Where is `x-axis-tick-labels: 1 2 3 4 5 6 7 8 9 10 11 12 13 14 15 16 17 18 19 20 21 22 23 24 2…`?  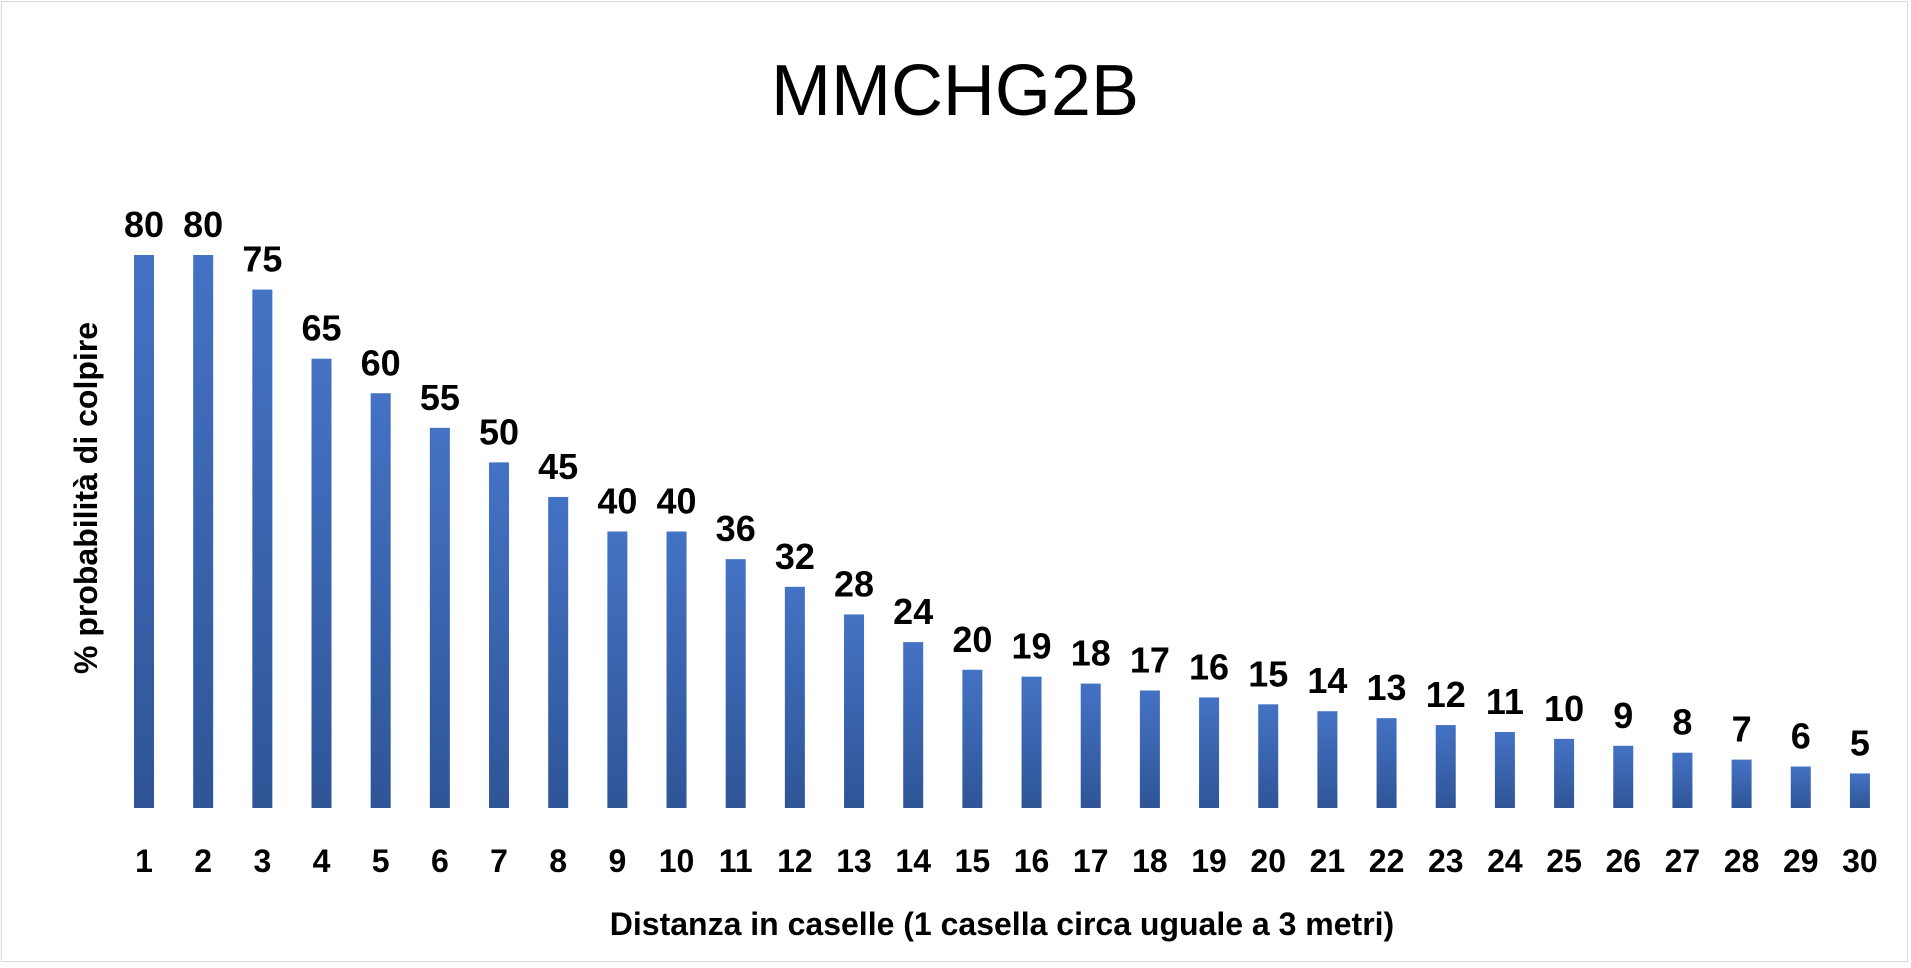 x-axis-tick-labels: 1 2 3 4 5 6 7 8 9 10 11 12 13 14 15 16 17 18 19 20 21 22 23 24 2… is located at coordinates (1006, 861).